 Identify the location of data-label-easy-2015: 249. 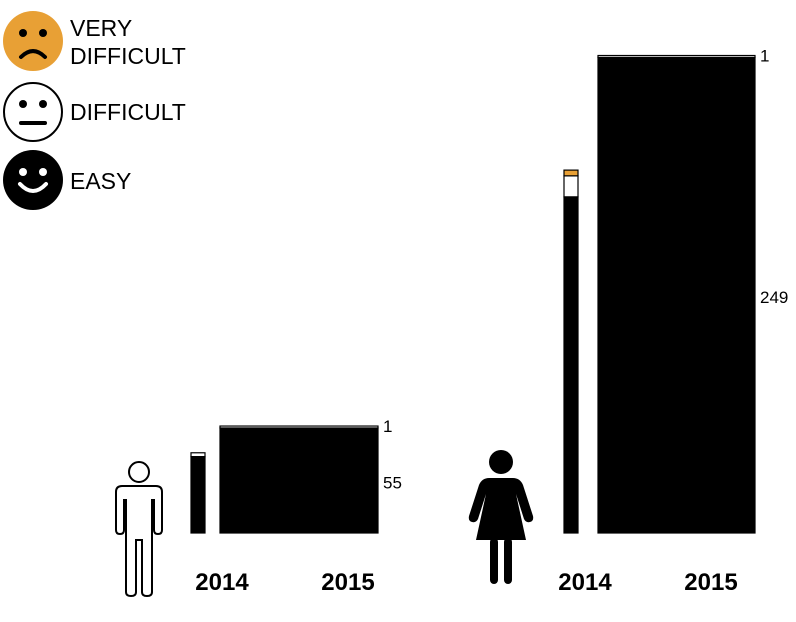
(774, 297).